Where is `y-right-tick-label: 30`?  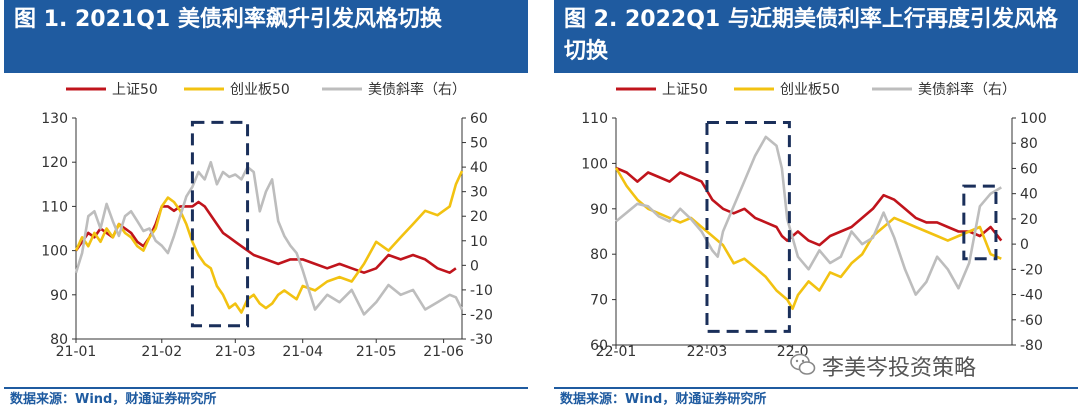 y-right-tick-label: 30 is located at coordinates (479, 193).